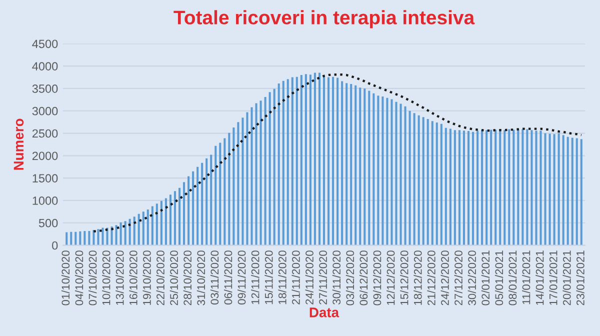  What do you see at coordinates (79, 278) in the screenshot?
I see `x-tick-label: 04/10/2020` at bounding box center [79, 278].